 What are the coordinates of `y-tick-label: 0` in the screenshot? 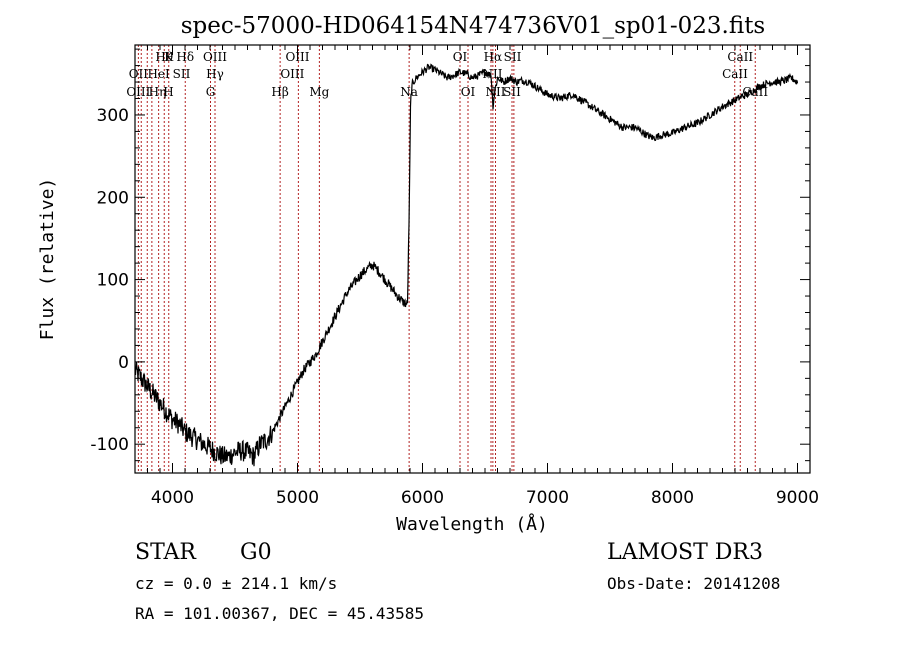 It's located at (123, 363).